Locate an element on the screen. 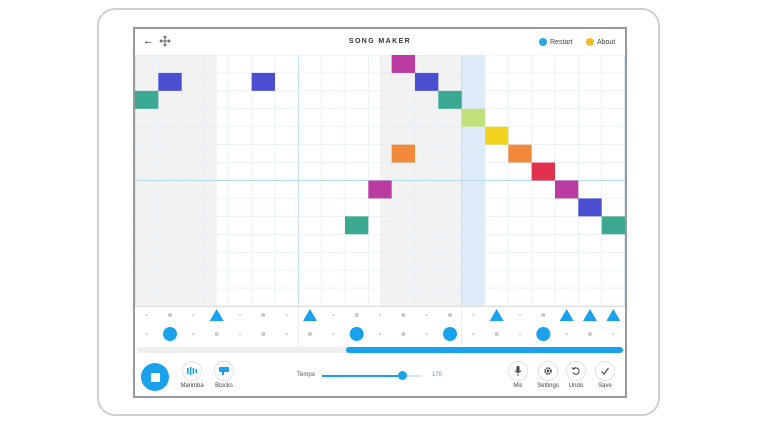 The width and height of the screenshot is (768, 432). undo-button: Undo is located at coordinates (576, 375).